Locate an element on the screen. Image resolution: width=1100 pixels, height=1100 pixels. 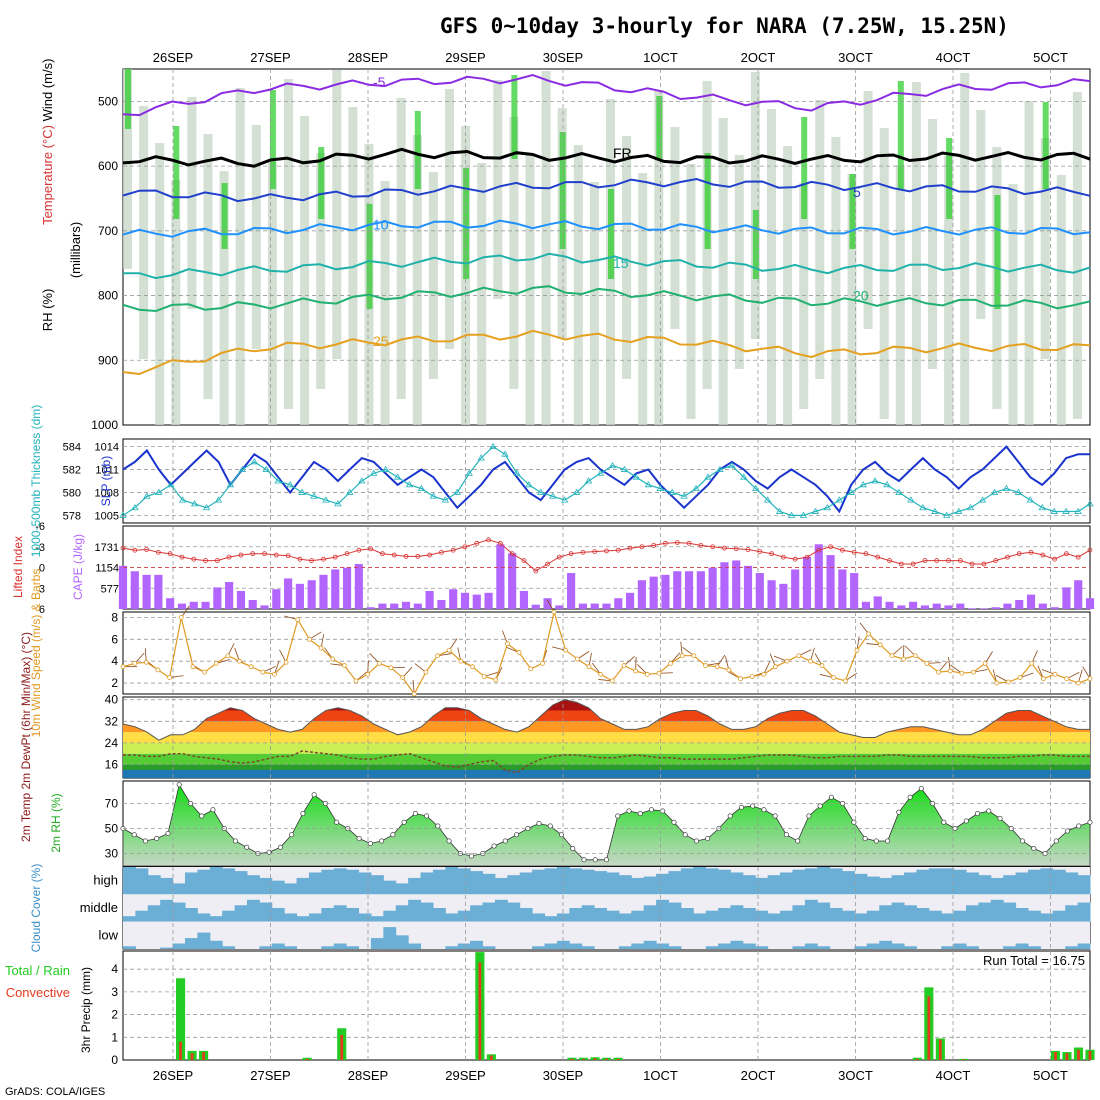
cross-legend-label: Temperature (°C) is located at coordinates (47, 175).